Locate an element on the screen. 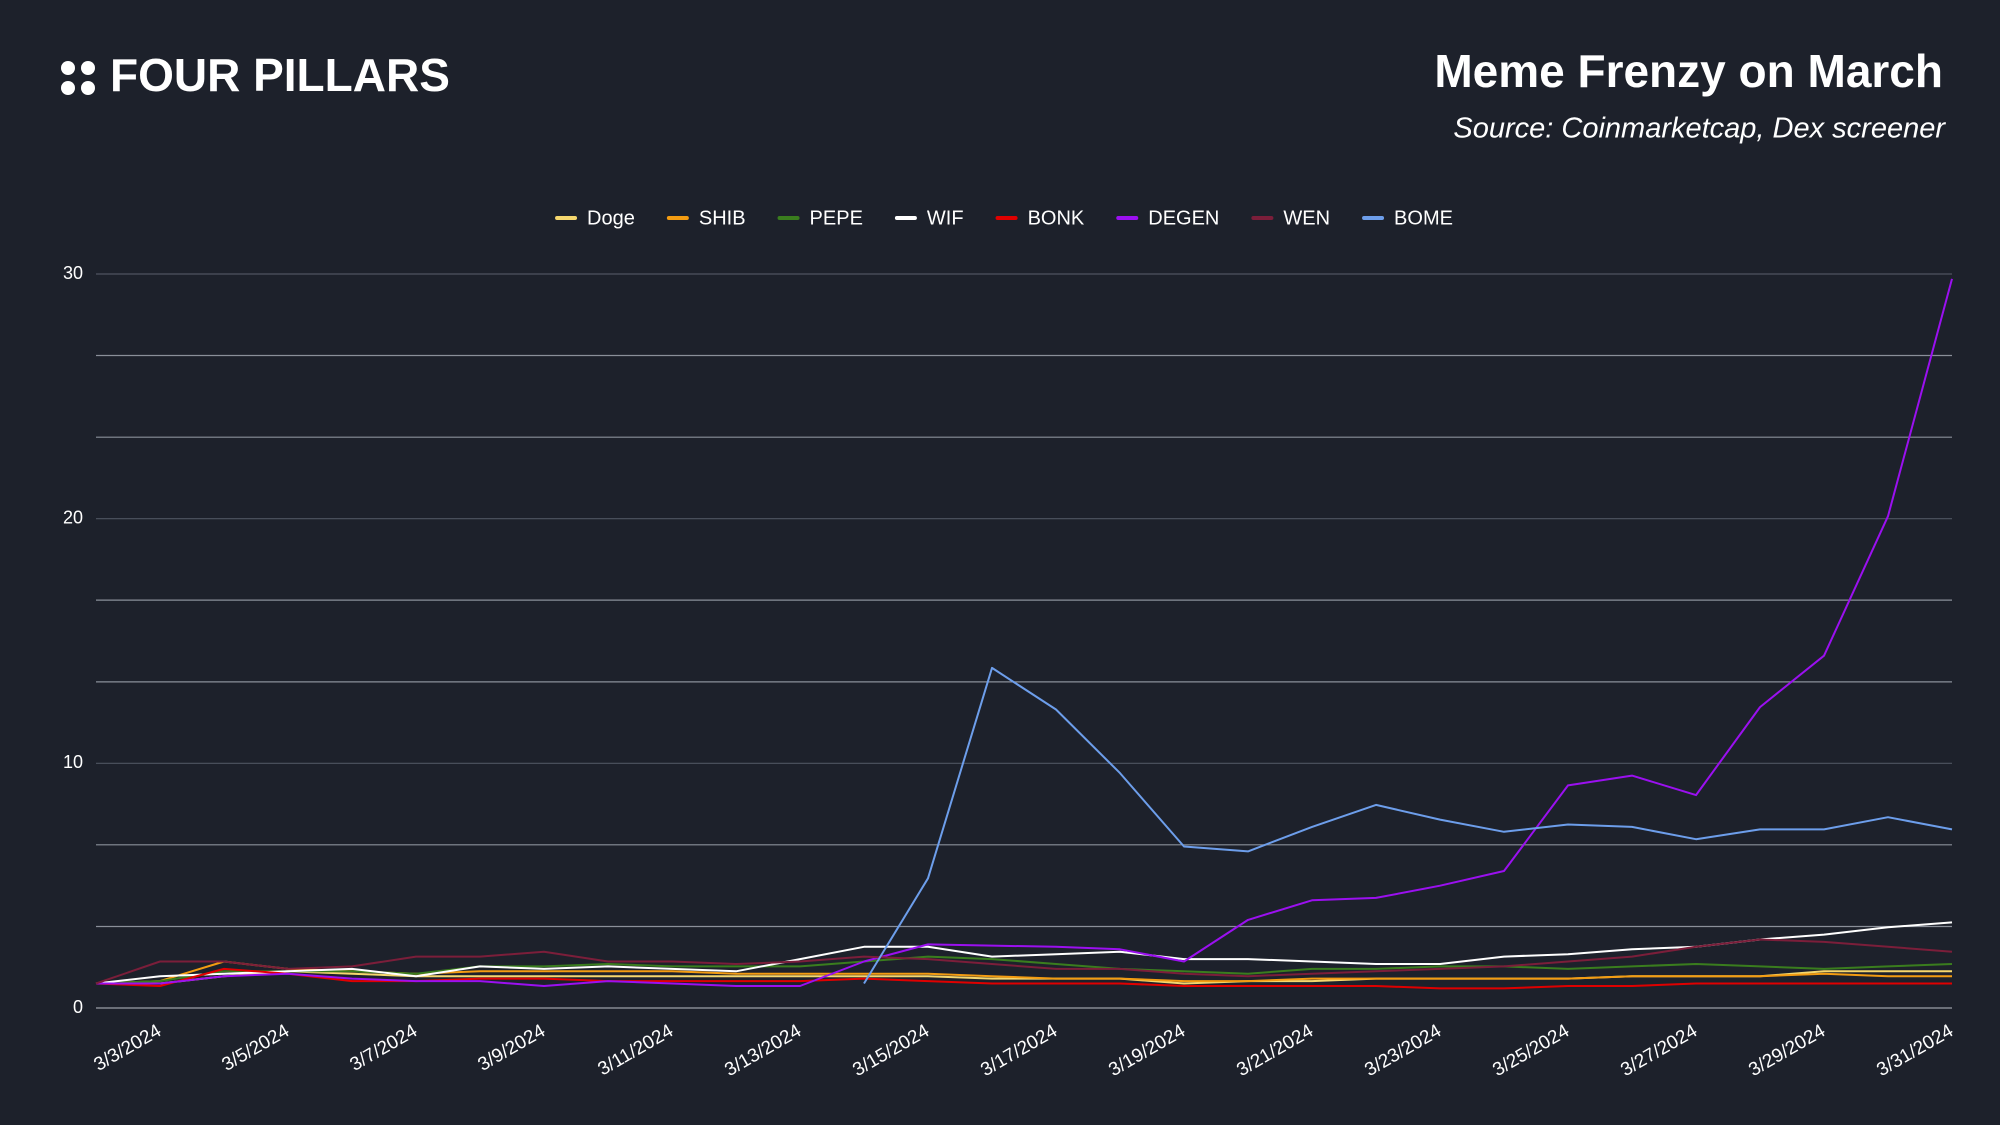 This screenshot has height=1125, width=2000. chart-title: Meme Frenzy on March is located at coordinates (1688, 71).